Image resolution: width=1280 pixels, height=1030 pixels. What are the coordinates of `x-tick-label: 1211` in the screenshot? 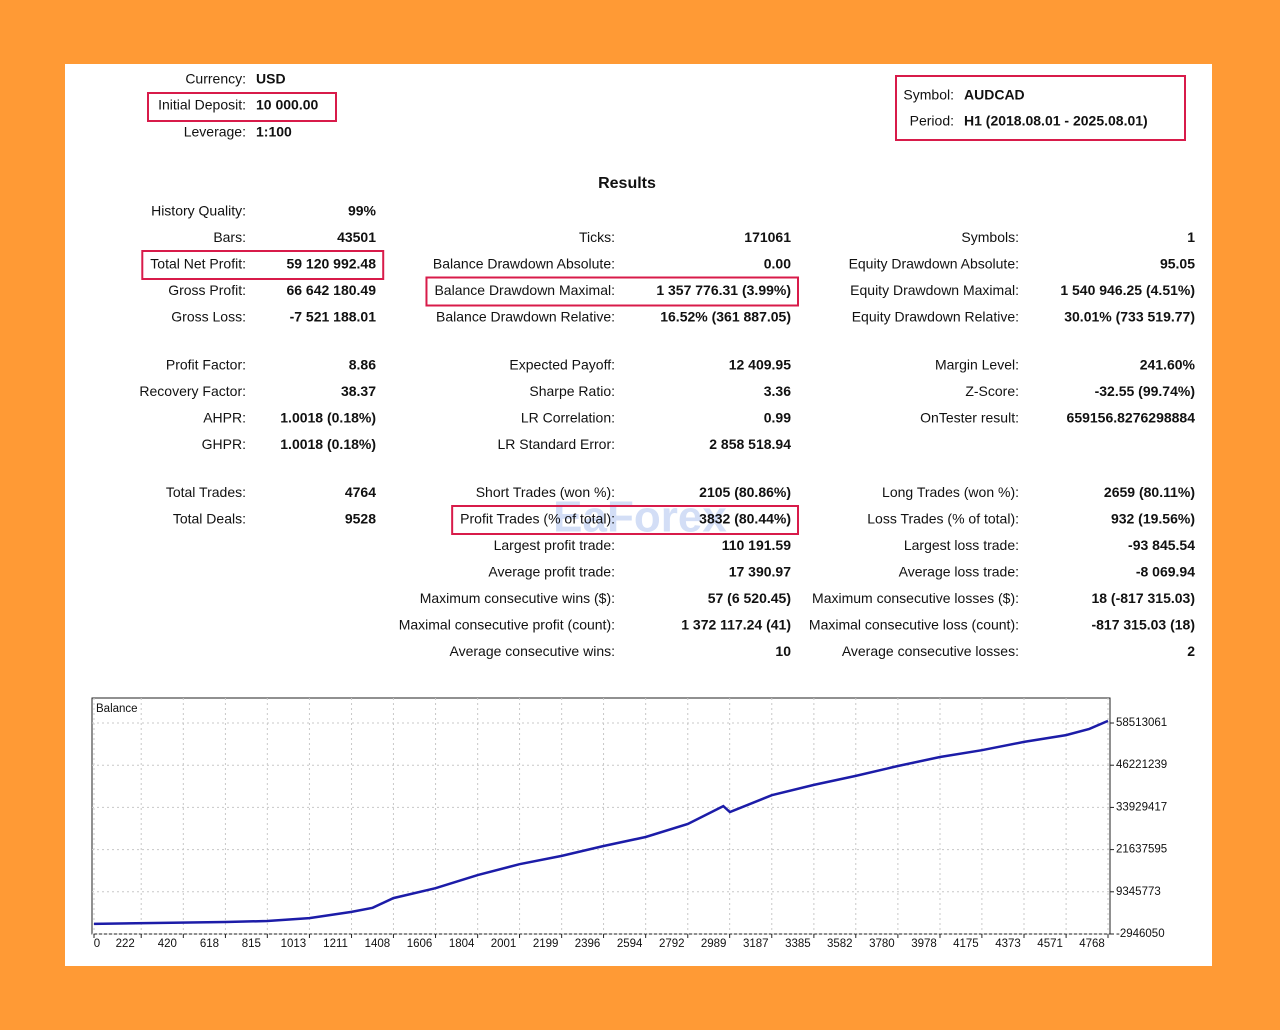 It's located at (335, 944).